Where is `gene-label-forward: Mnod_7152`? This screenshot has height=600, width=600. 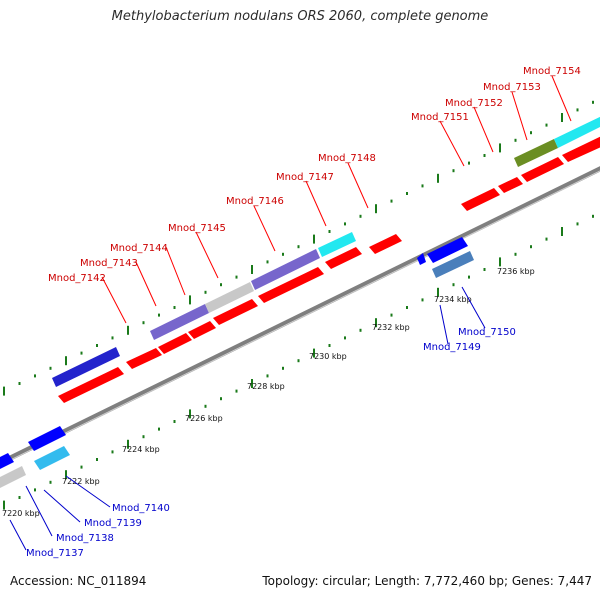
gene-label-forward: Mnod_7152 is located at coordinates (474, 103).